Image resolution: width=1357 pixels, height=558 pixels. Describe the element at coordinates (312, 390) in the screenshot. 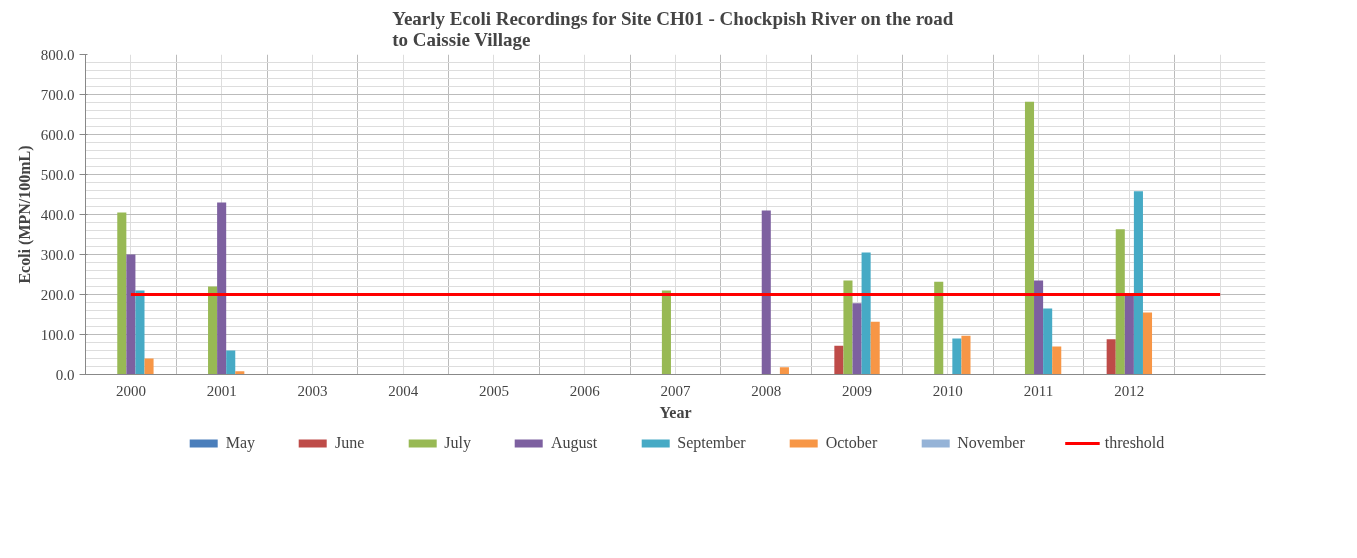

I see `x-tick-label: 2003` at that location.